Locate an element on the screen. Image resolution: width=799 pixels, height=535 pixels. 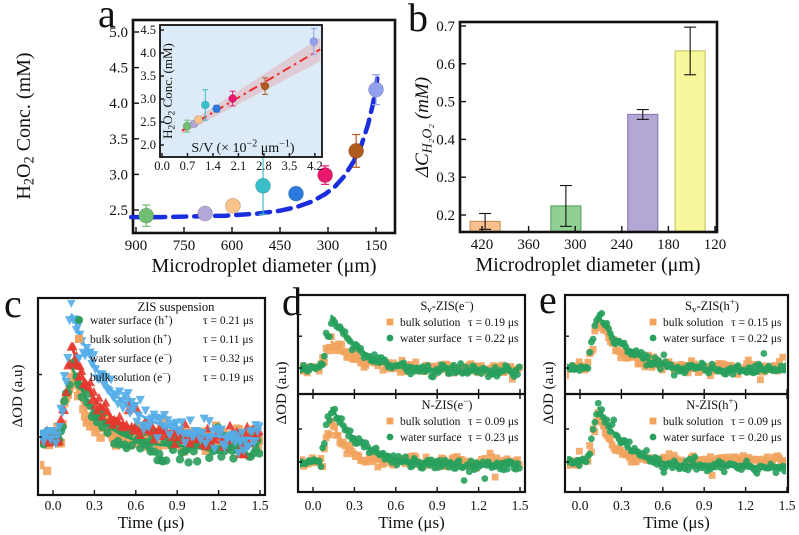
svg-text: 900 is located at coordinates (136, 246).